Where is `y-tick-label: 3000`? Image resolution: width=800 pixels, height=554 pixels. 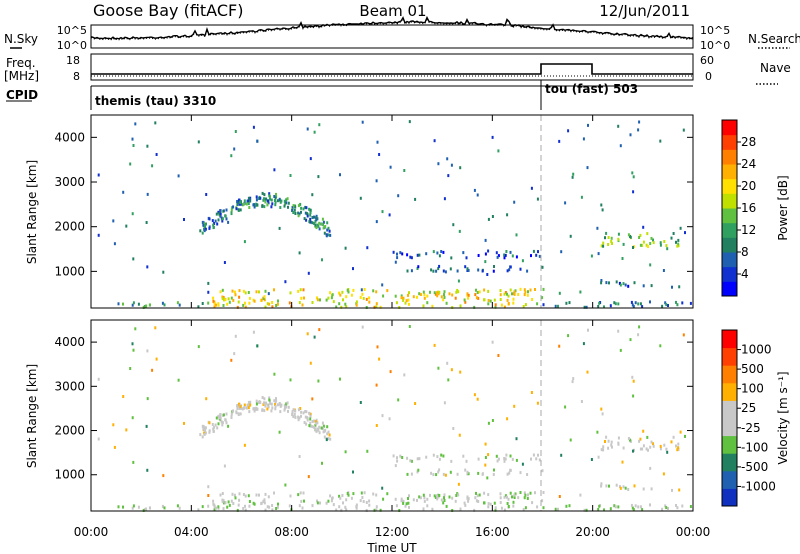 y-tick-label: 3000 is located at coordinates (69, 386).